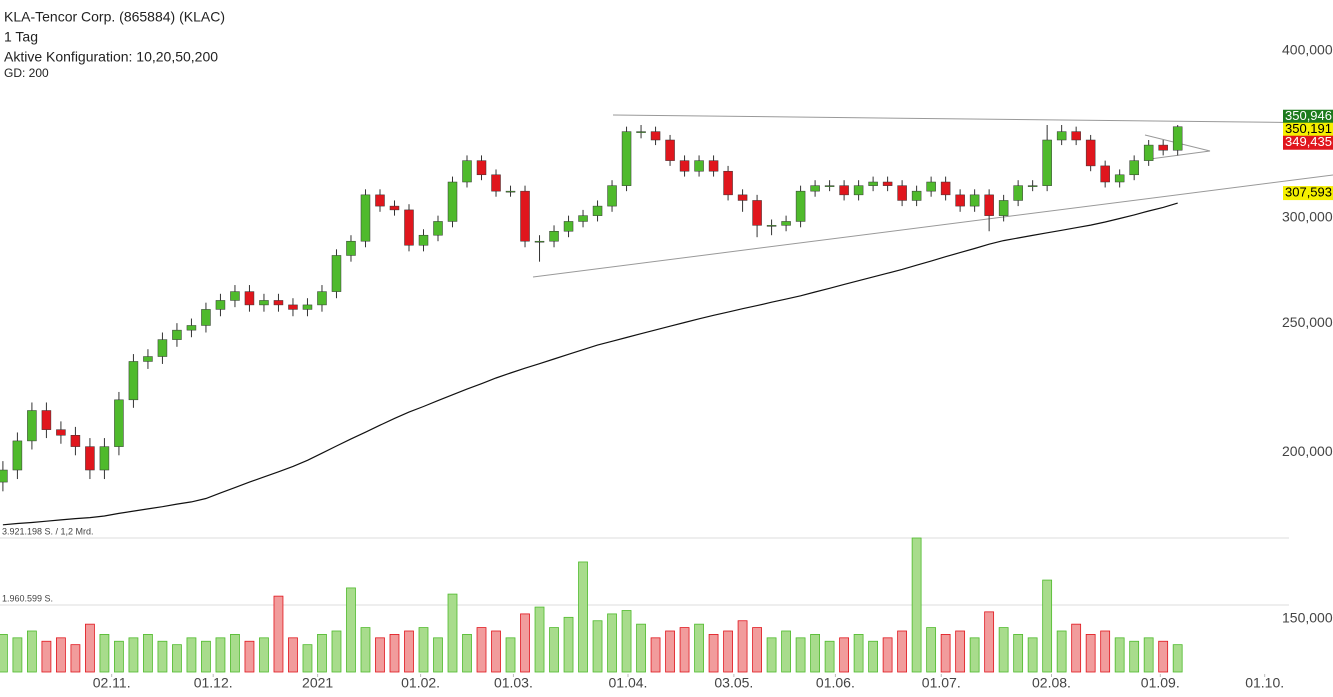 The width and height of the screenshot is (1333, 697). I want to click on y-tick-label: 200,000, so click(1307, 451).